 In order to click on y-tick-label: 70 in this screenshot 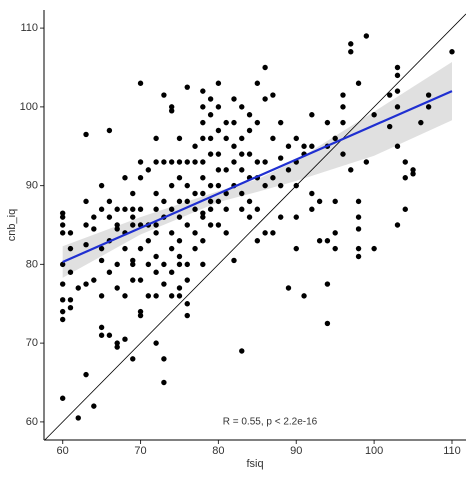, I will do `click(32, 343)`.